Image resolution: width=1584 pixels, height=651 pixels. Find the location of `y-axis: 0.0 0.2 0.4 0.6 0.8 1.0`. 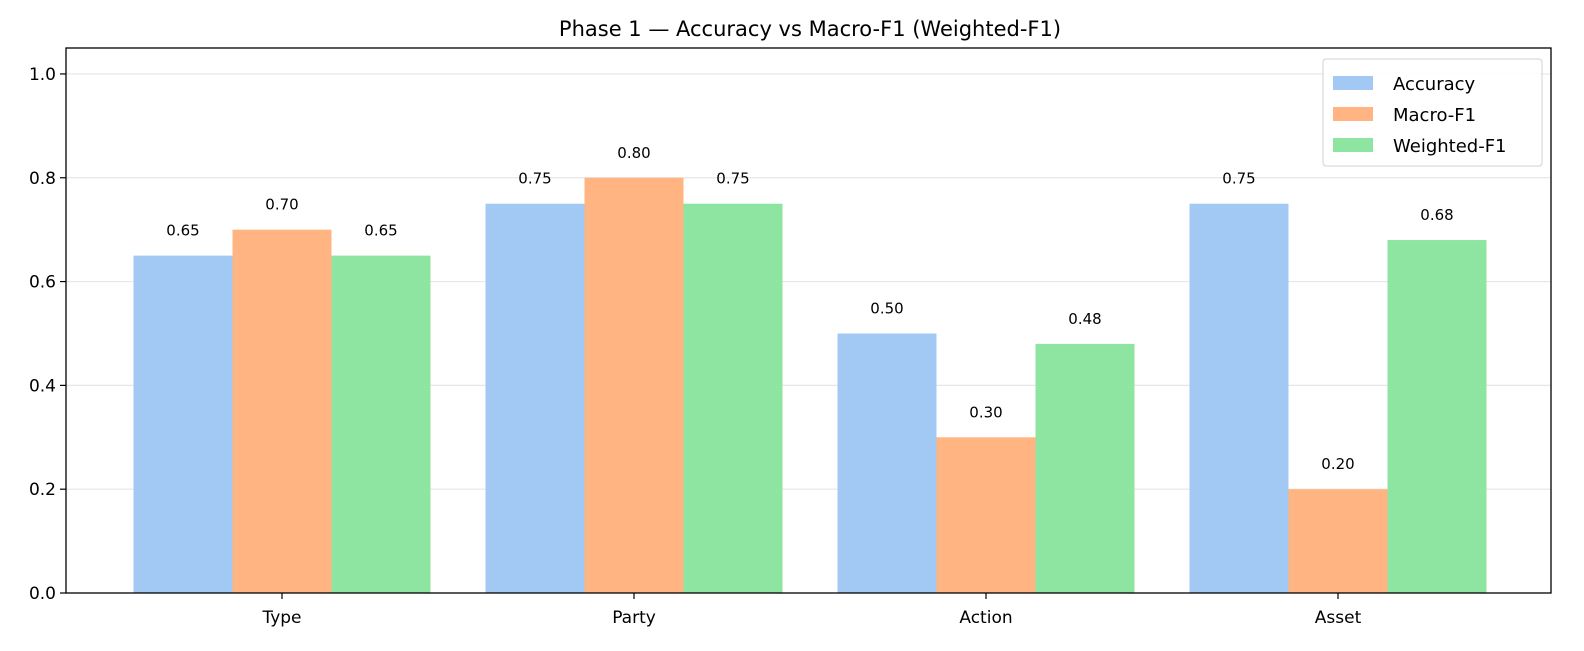

y-axis: 0.0 0.2 0.4 0.6 0.8 1.0 is located at coordinates (47, 334).